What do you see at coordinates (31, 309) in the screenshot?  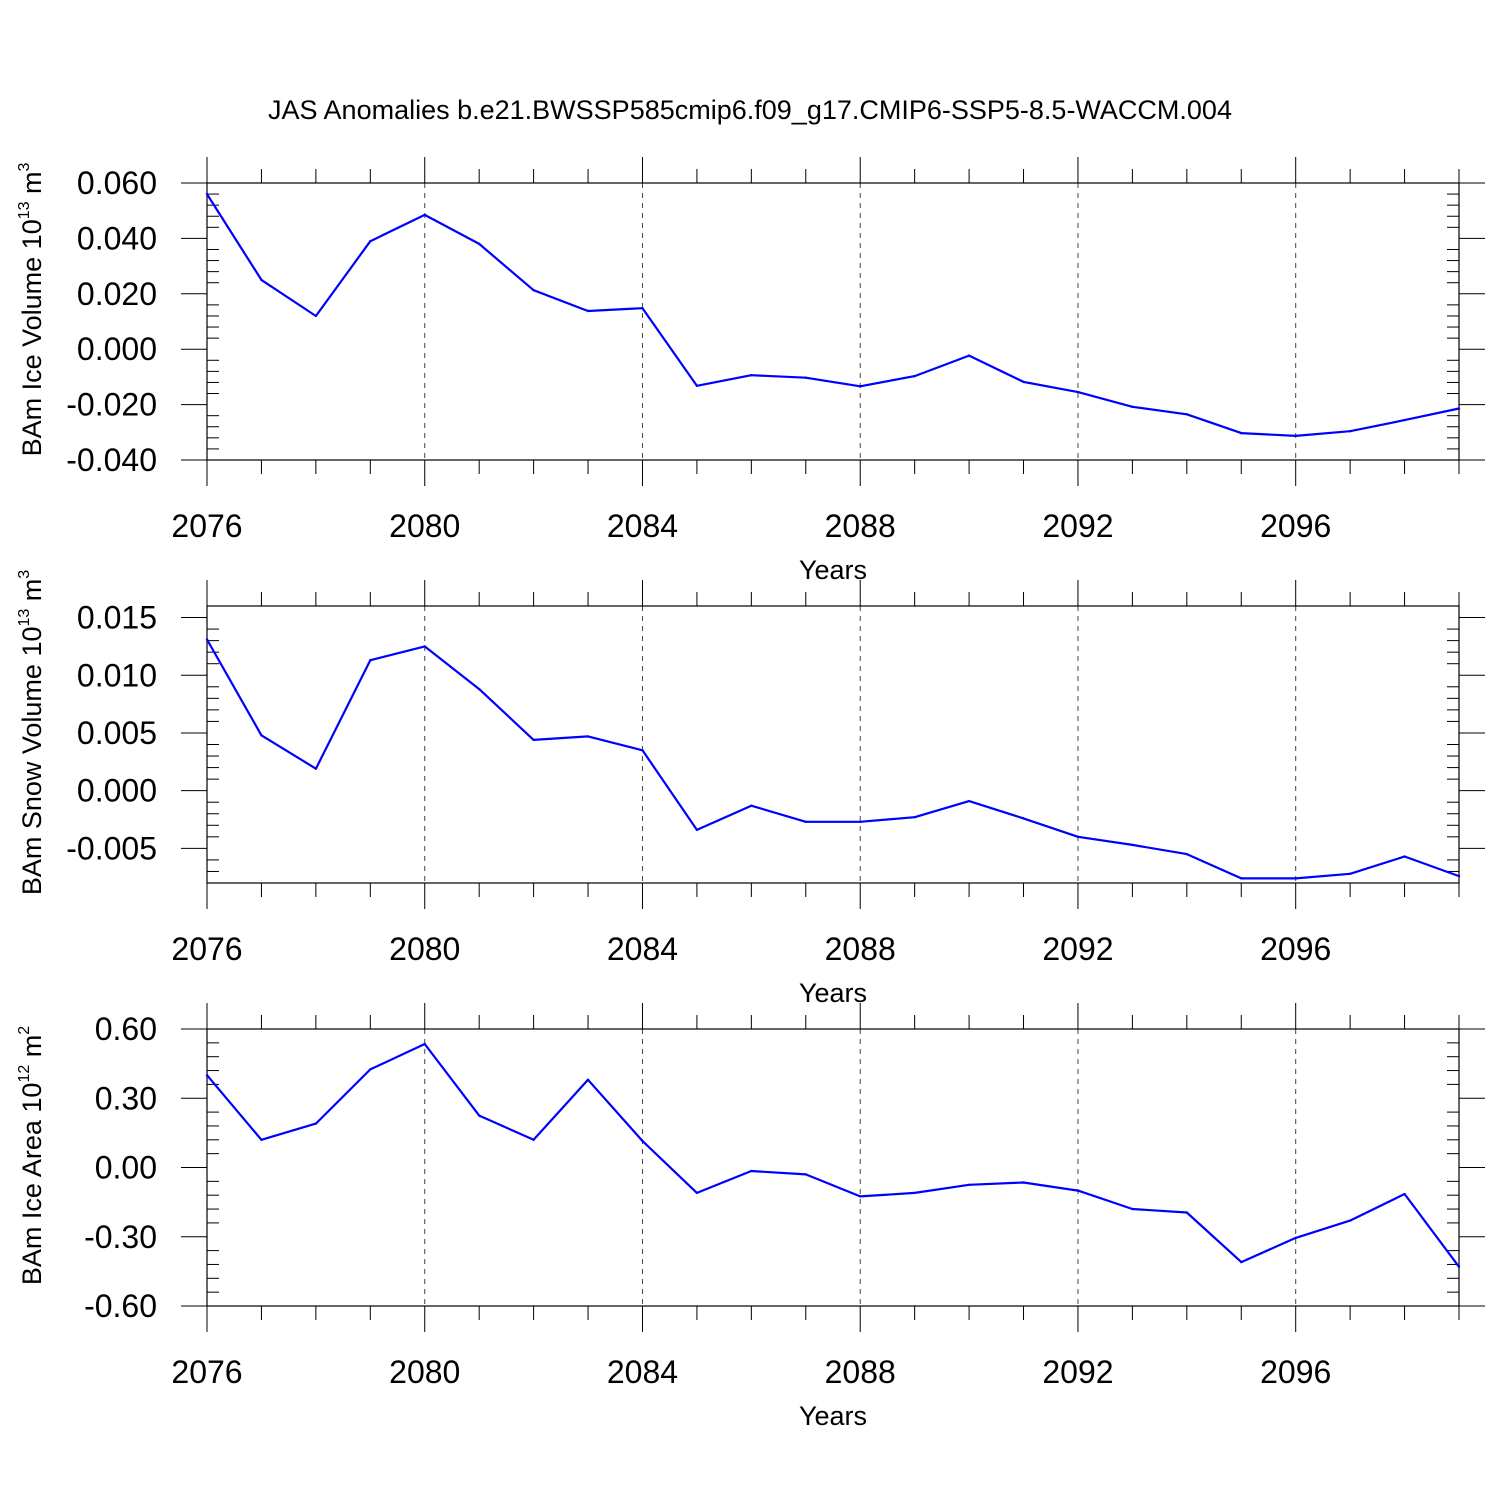 I see `y-axis-title: BAm Ice Volume 1013 m3` at bounding box center [31, 309].